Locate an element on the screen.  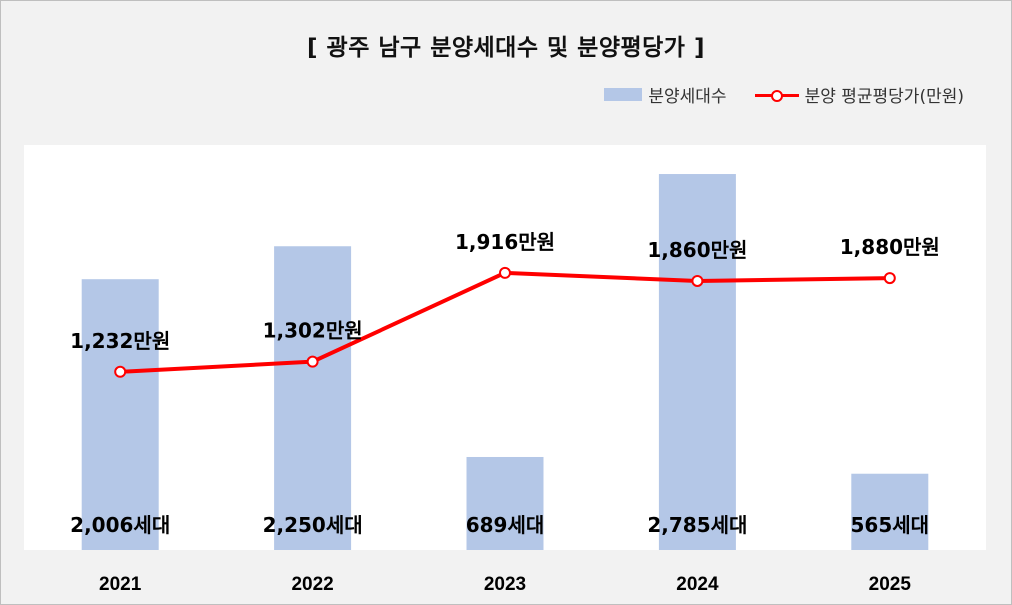
x-tick-label-2023: 2023 is located at coordinates (505, 584).